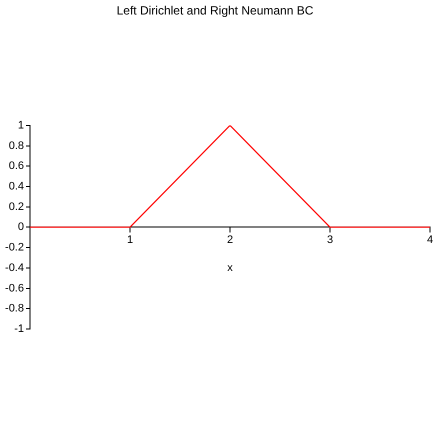 The width and height of the screenshot is (437, 437). I want to click on y-tick-label: 0.6, so click(16, 166).